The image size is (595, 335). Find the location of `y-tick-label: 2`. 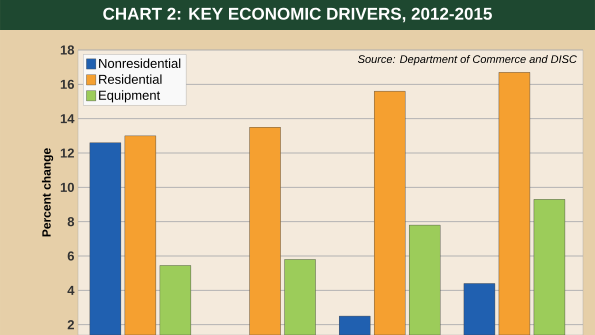

y-tick-label: 2 is located at coordinates (71, 325).